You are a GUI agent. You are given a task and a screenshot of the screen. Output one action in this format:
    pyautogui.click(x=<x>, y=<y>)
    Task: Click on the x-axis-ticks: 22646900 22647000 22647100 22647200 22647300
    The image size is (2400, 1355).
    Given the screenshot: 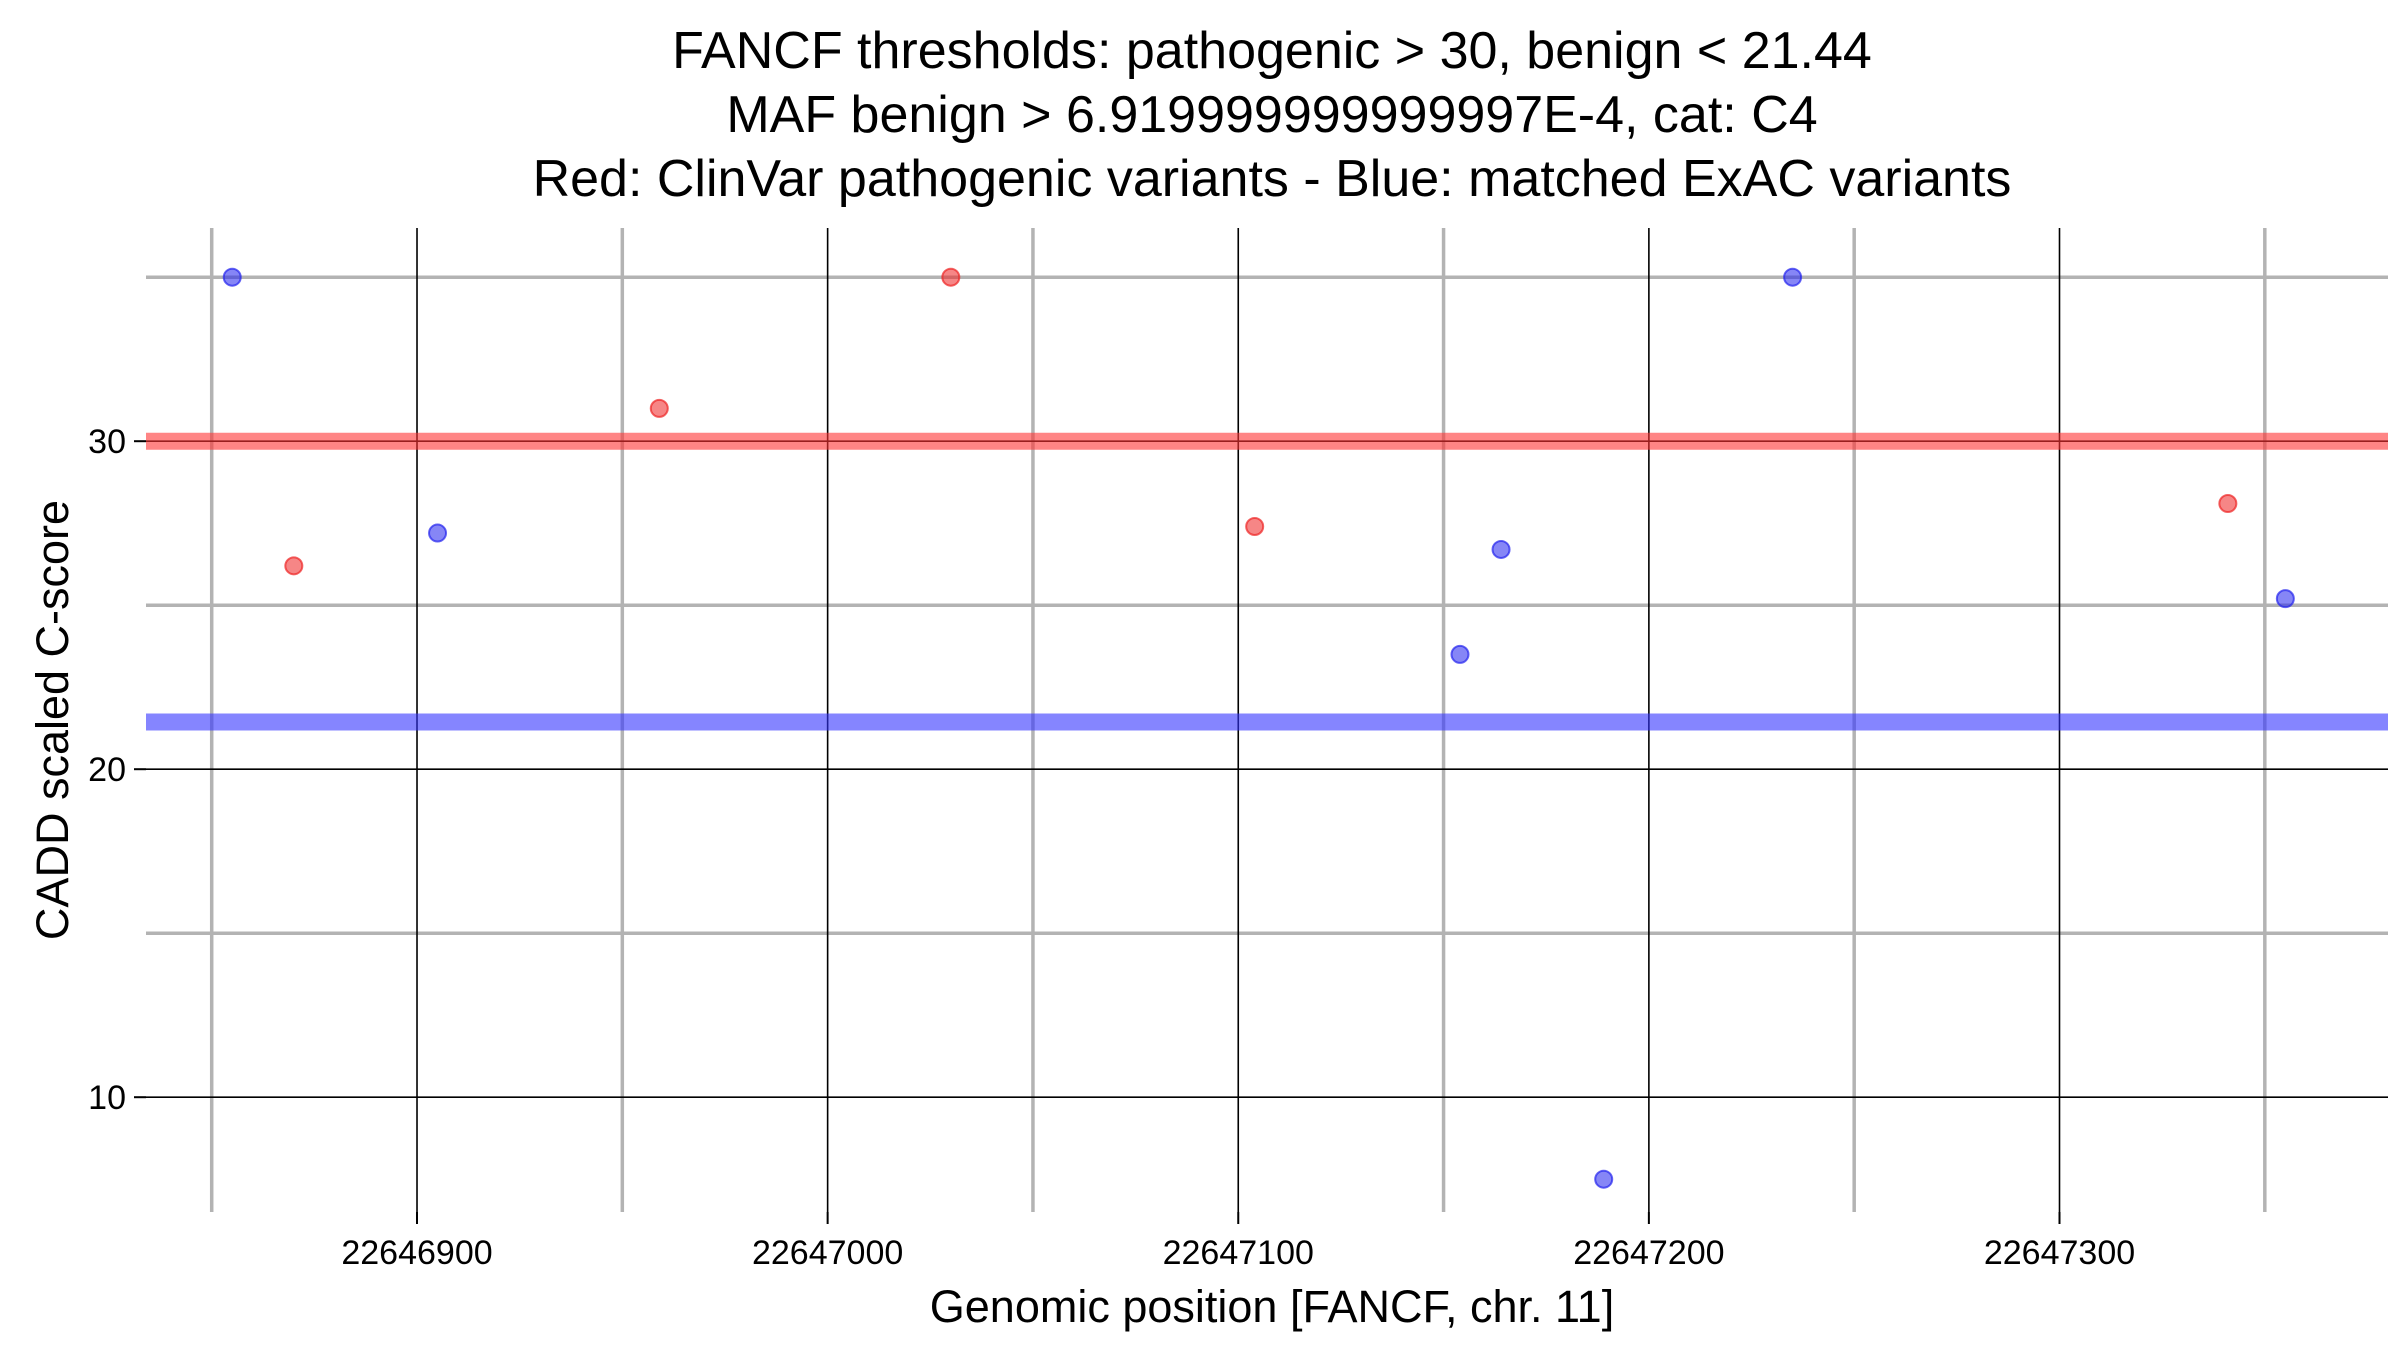 What is the action you would take?
    pyautogui.click(x=1238, y=1242)
    